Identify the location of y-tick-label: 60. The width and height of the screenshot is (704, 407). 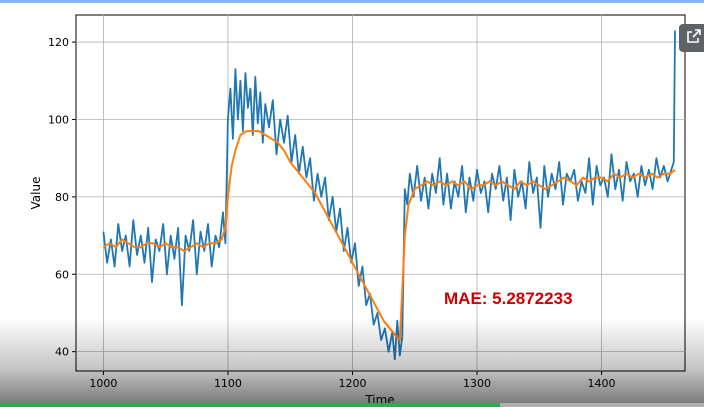
(62, 274).